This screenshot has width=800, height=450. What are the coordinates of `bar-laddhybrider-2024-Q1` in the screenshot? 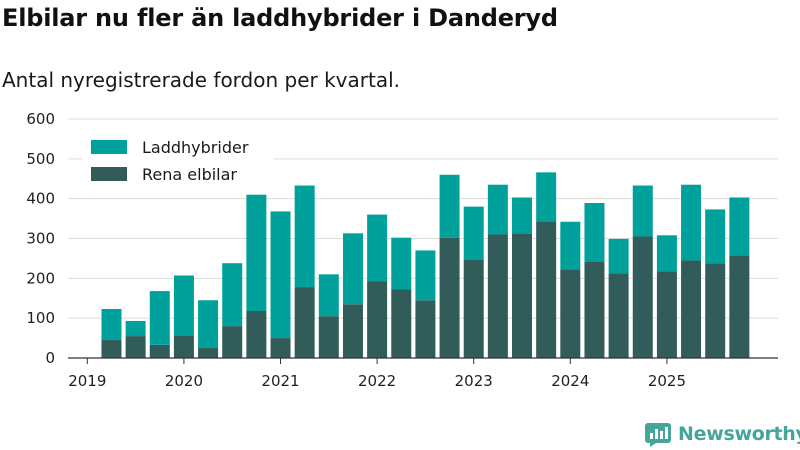 It's located at (570, 245).